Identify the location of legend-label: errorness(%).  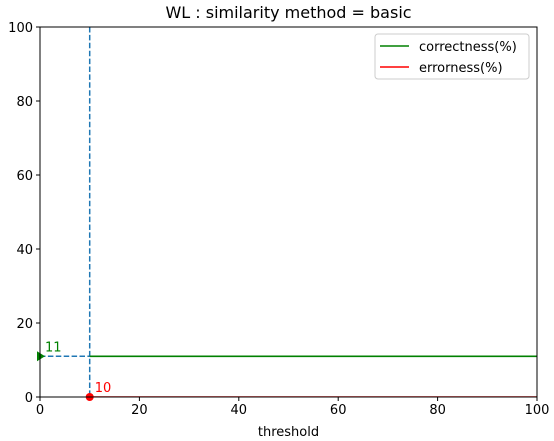
(461, 68).